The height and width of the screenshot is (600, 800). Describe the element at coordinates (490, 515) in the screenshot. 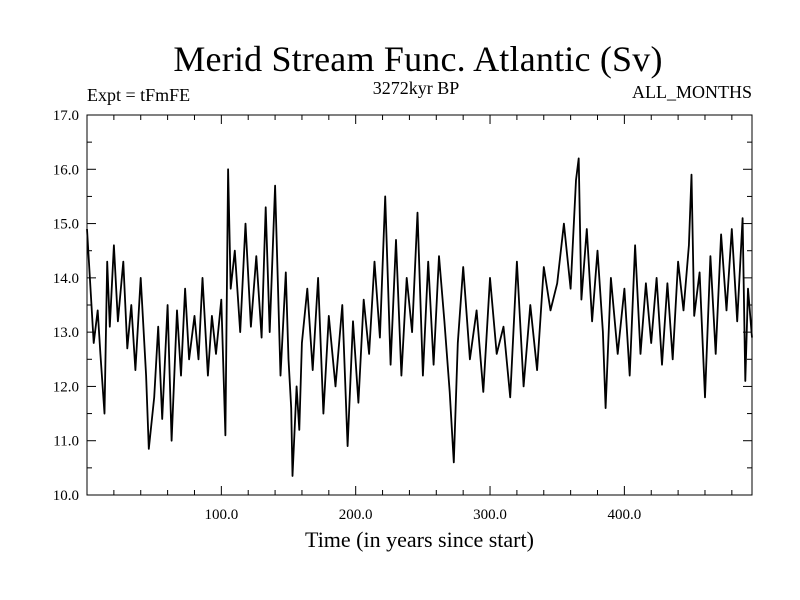

I see `x-tick-label: 300.0` at that location.